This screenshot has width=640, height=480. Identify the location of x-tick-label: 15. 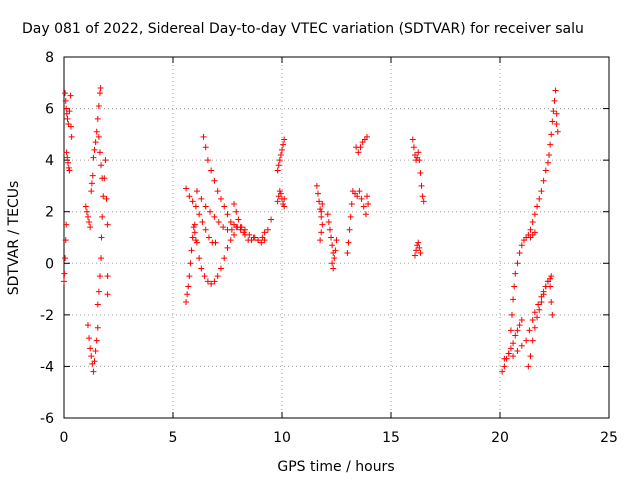
(391, 438).